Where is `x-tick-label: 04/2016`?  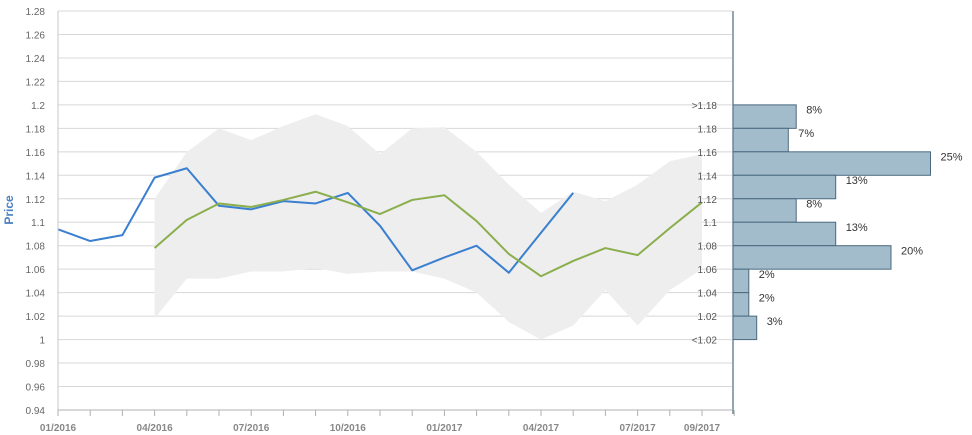
x-tick-label: 04/2016 is located at coordinates (155, 428).